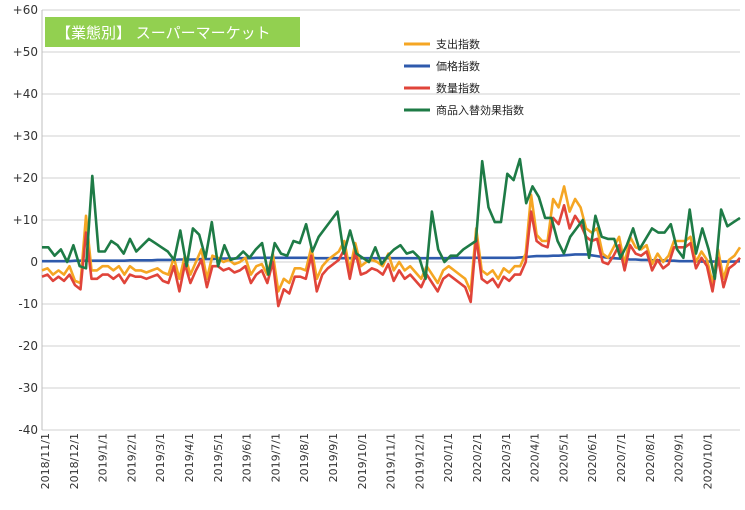  Describe the element at coordinates (74, 461) in the screenshot. I see `x-tick-label: 2018/12/1` at that location.